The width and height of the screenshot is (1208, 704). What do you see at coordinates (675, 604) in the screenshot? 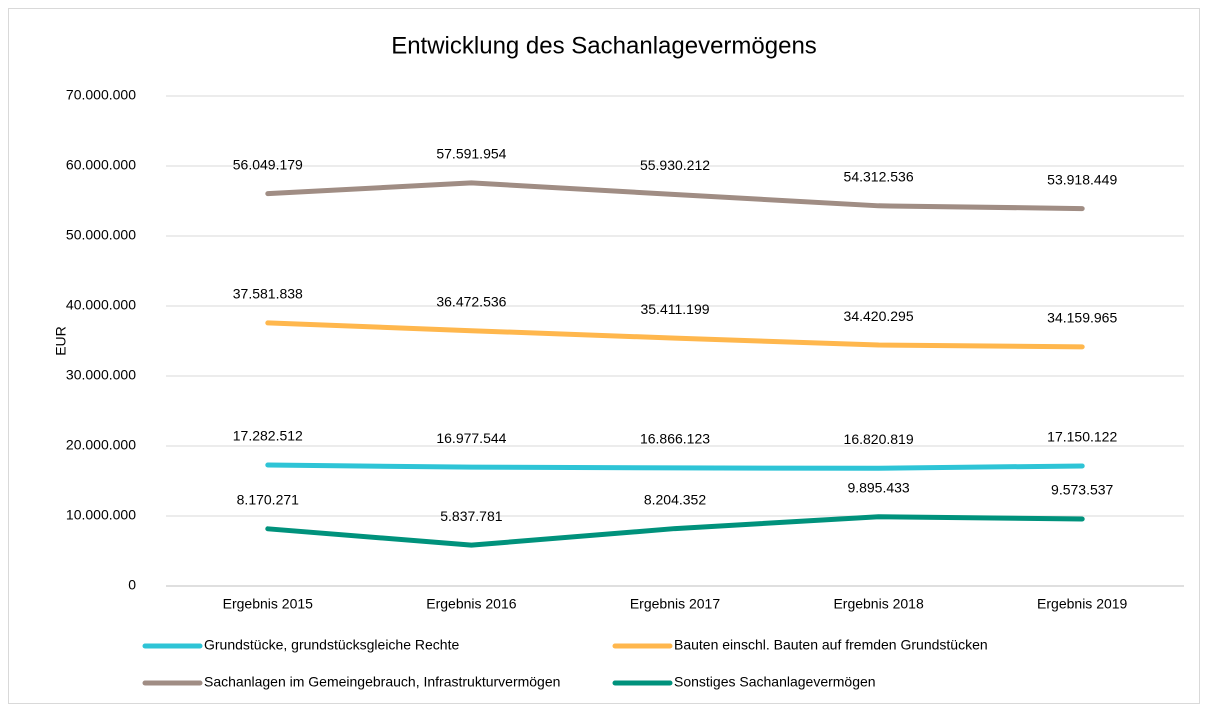
I see `x-tick-label: Ergebnis 2017` at bounding box center [675, 604].